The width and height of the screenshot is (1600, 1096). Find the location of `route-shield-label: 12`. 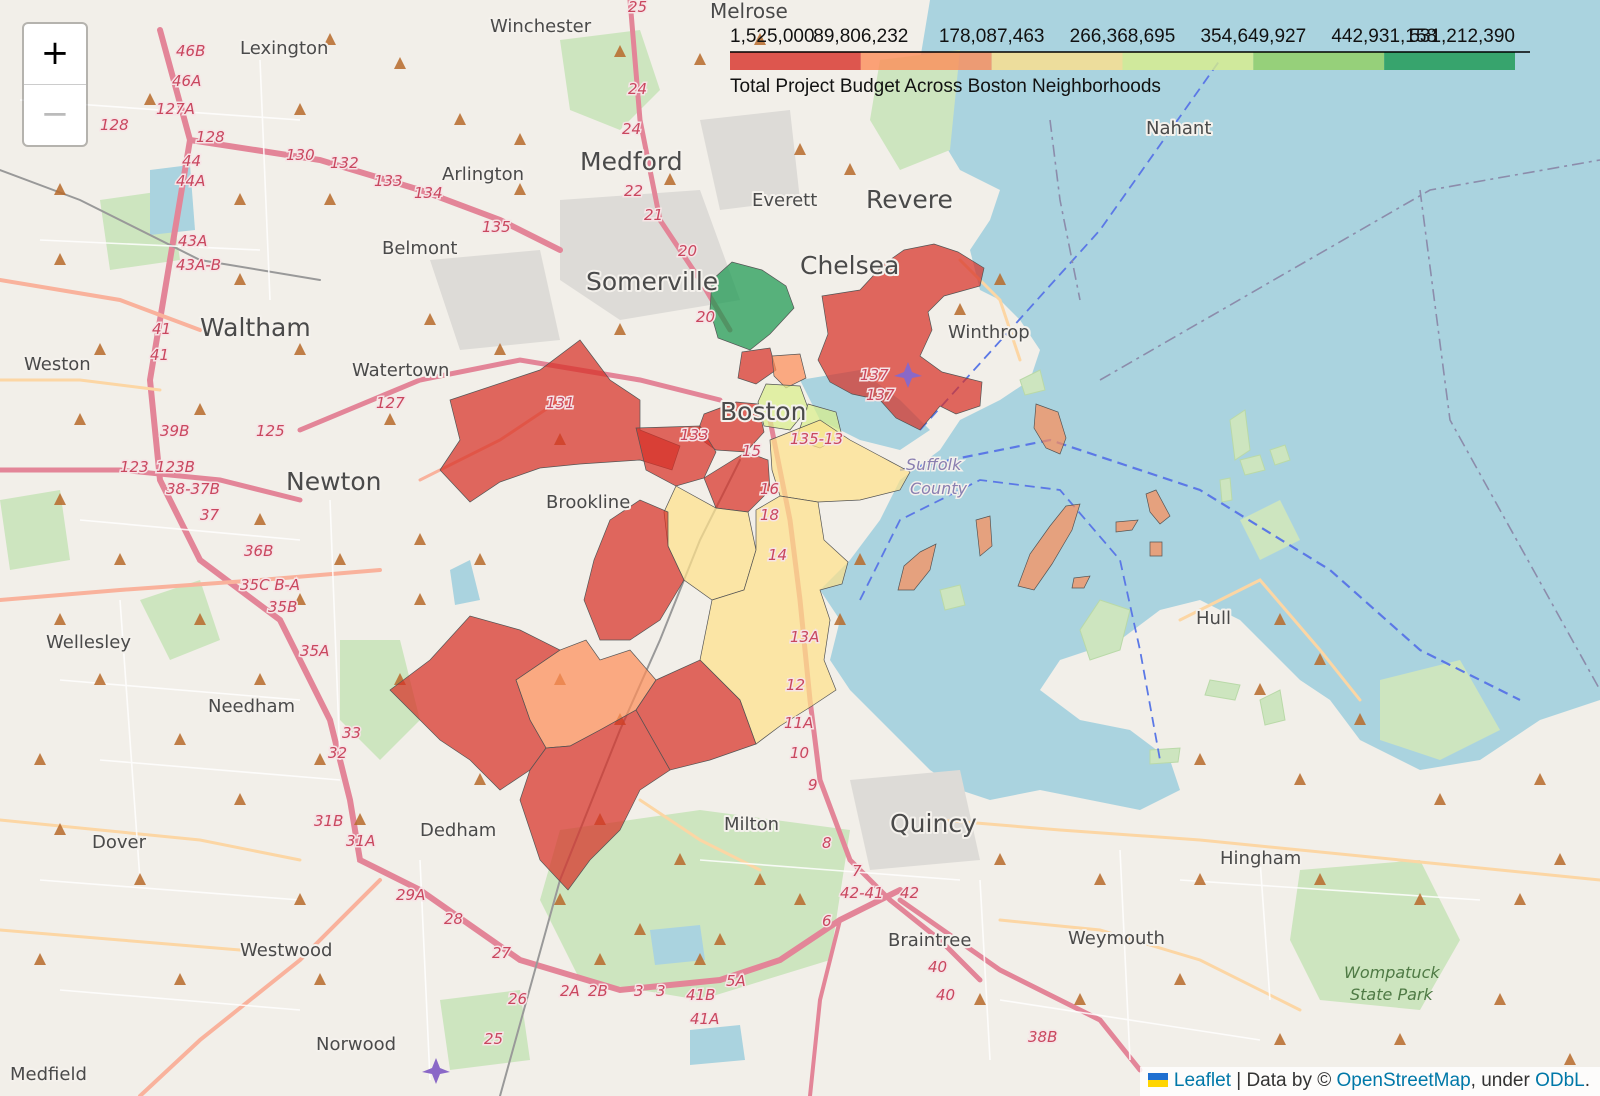

route-shield-label: 12 is located at coordinates (795, 685).